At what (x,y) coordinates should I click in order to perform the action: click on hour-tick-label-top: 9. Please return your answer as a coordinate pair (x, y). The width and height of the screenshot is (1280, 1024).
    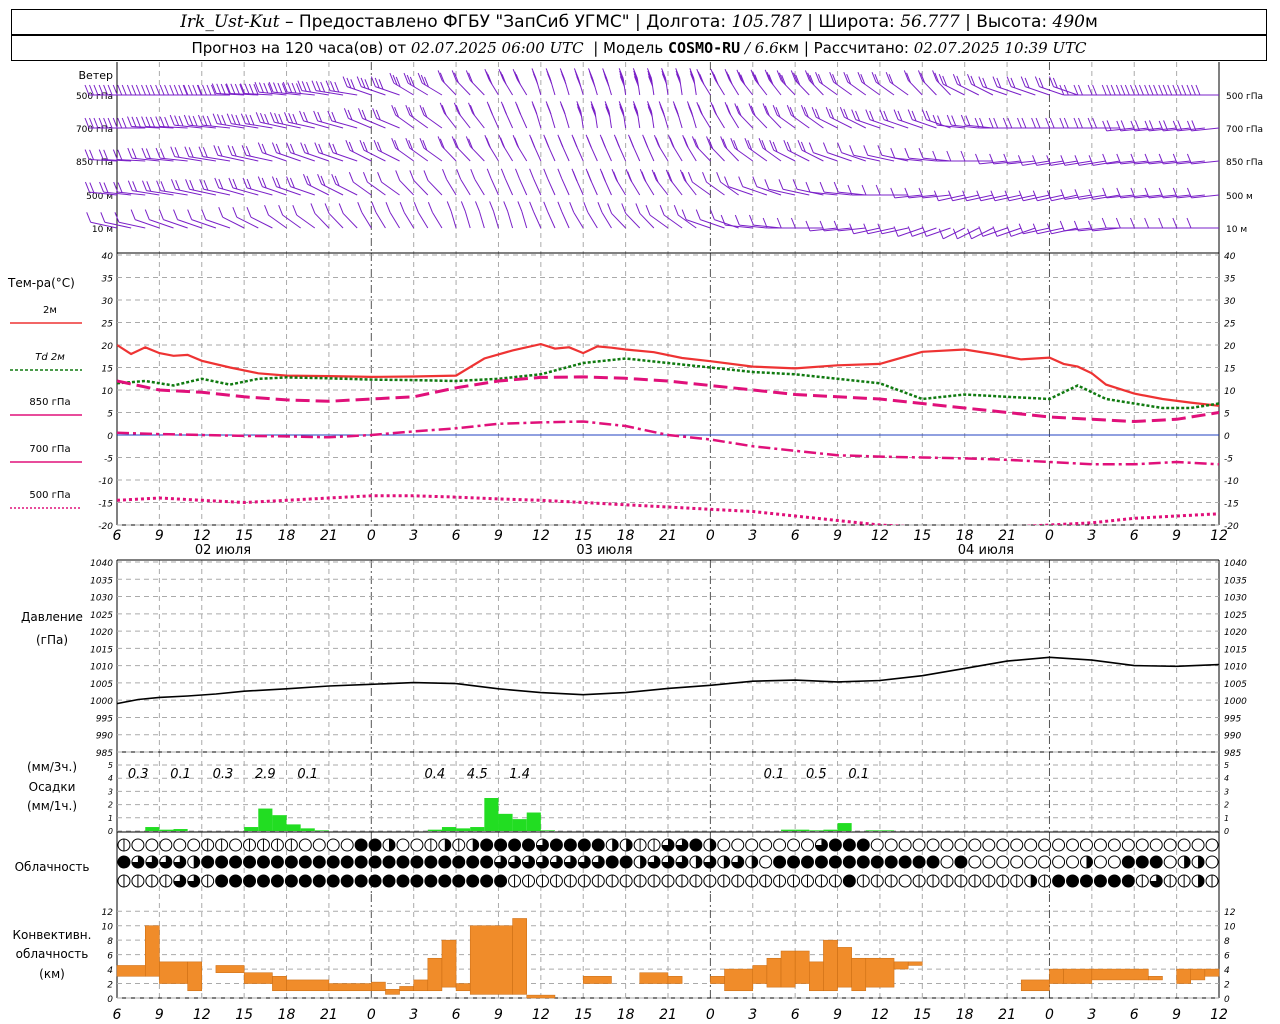
    Looking at the image, I should click on (837, 536).